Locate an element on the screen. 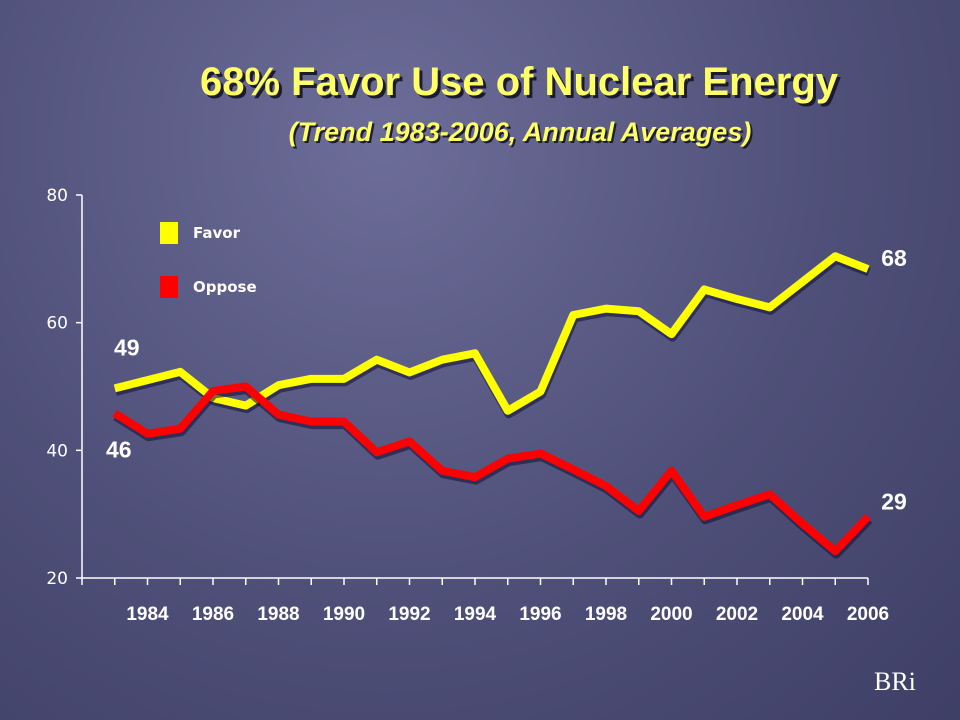 The width and height of the screenshot is (960, 720). x-tick-label: 1984 is located at coordinates (147, 614).